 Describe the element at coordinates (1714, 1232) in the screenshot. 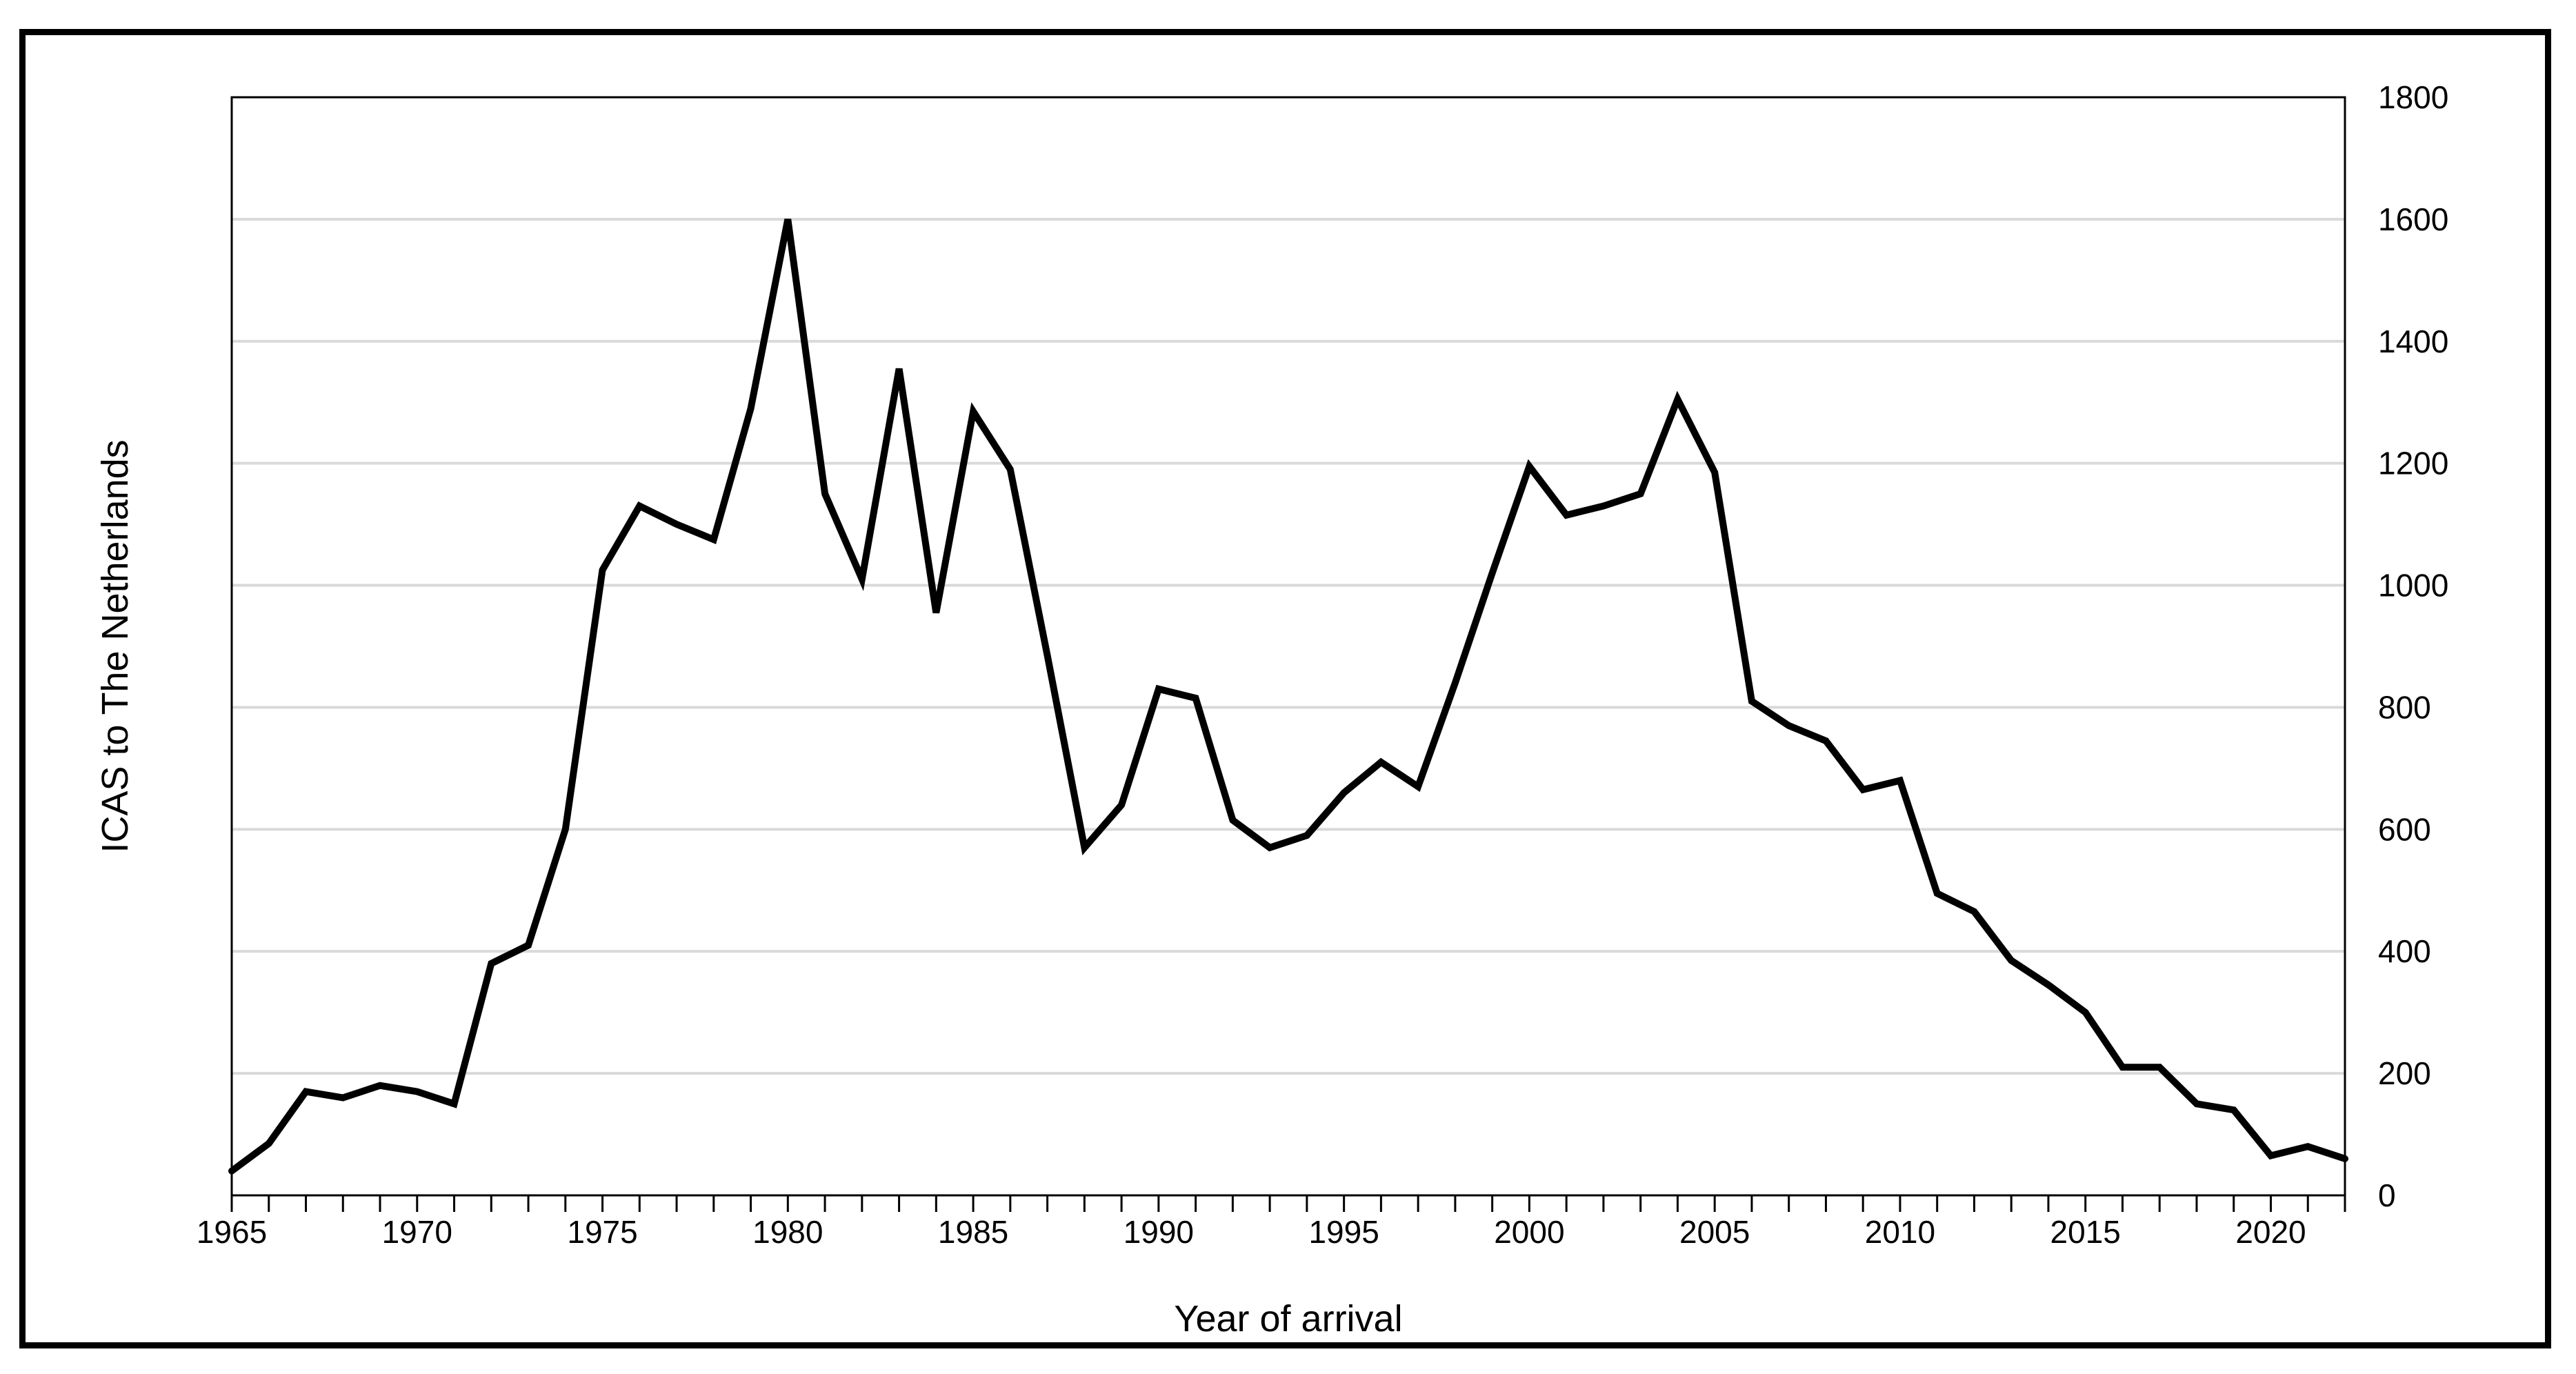

I see `x-tick-label: 2005` at that location.